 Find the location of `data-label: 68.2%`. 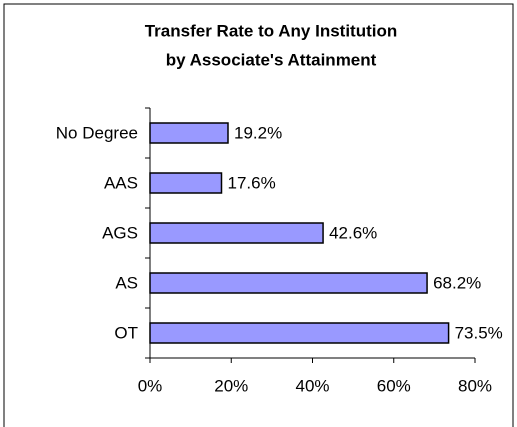

data-label: 68.2% is located at coordinates (457, 282).